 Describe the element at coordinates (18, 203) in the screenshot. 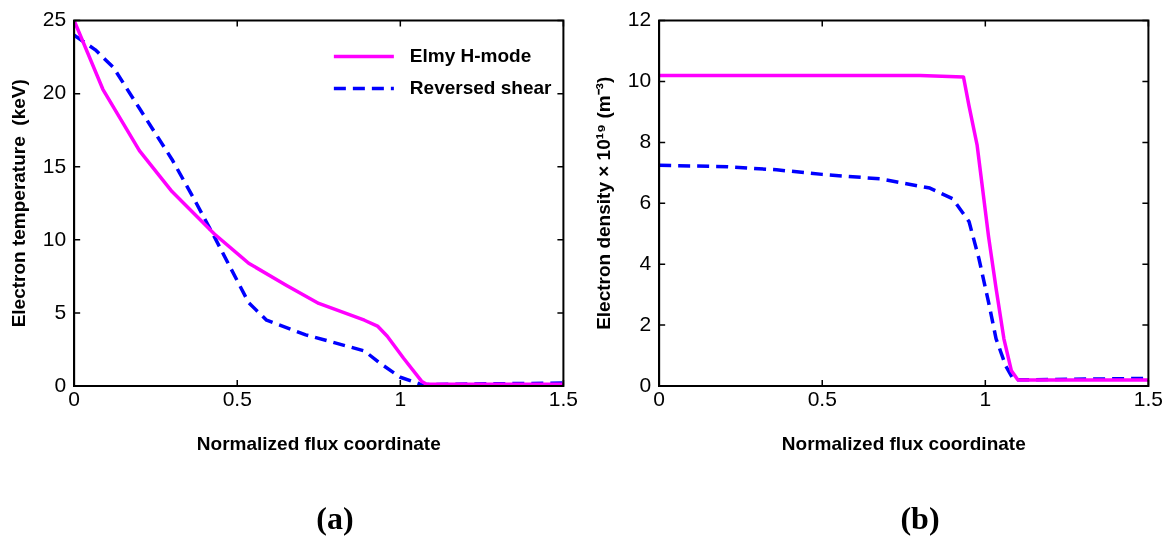

I see `y-axis-title: Electron temperature (keV)` at that location.